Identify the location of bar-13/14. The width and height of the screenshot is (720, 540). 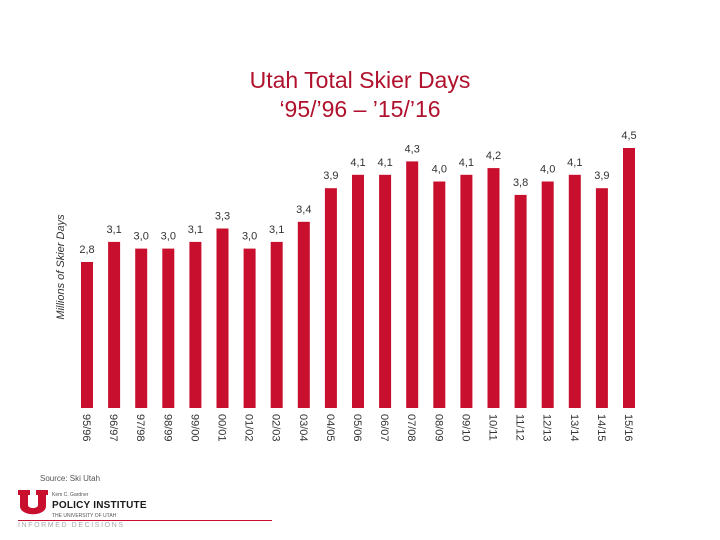
(574, 291).